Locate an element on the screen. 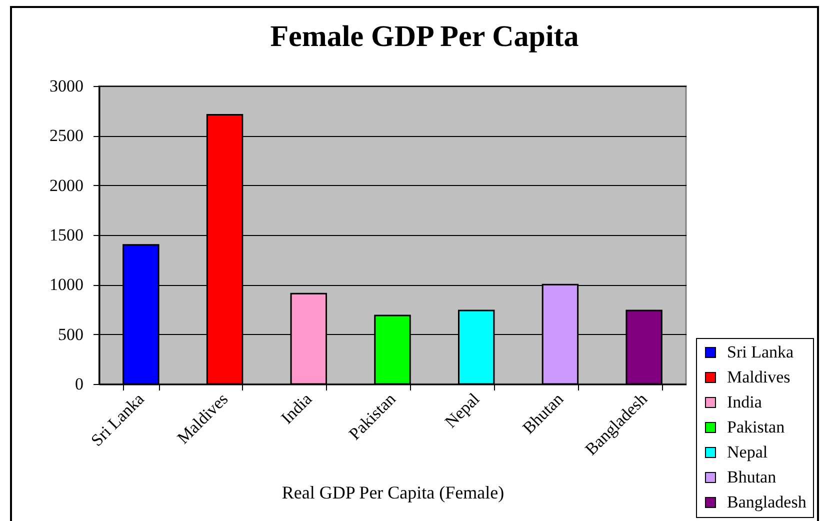 The width and height of the screenshot is (821, 521). y-tick-label: 0 is located at coordinates (79, 384).